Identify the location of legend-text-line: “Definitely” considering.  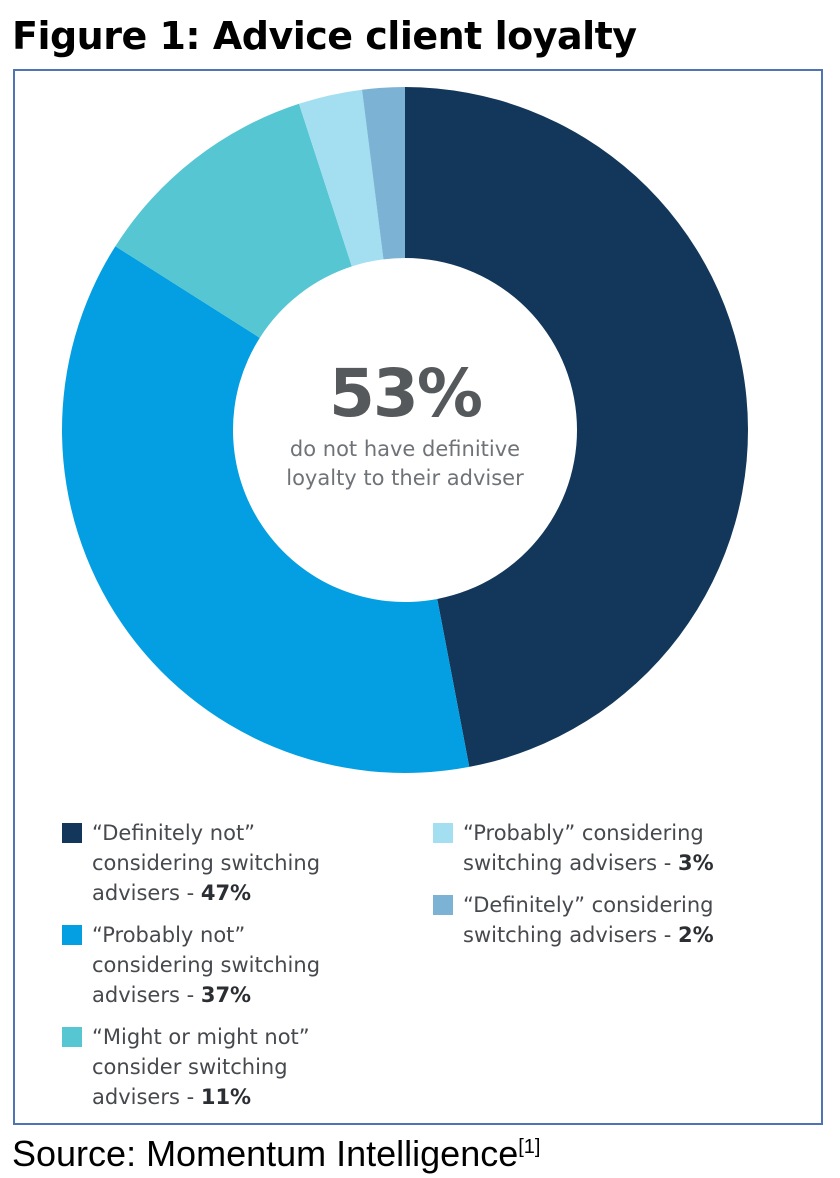
(618, 905).